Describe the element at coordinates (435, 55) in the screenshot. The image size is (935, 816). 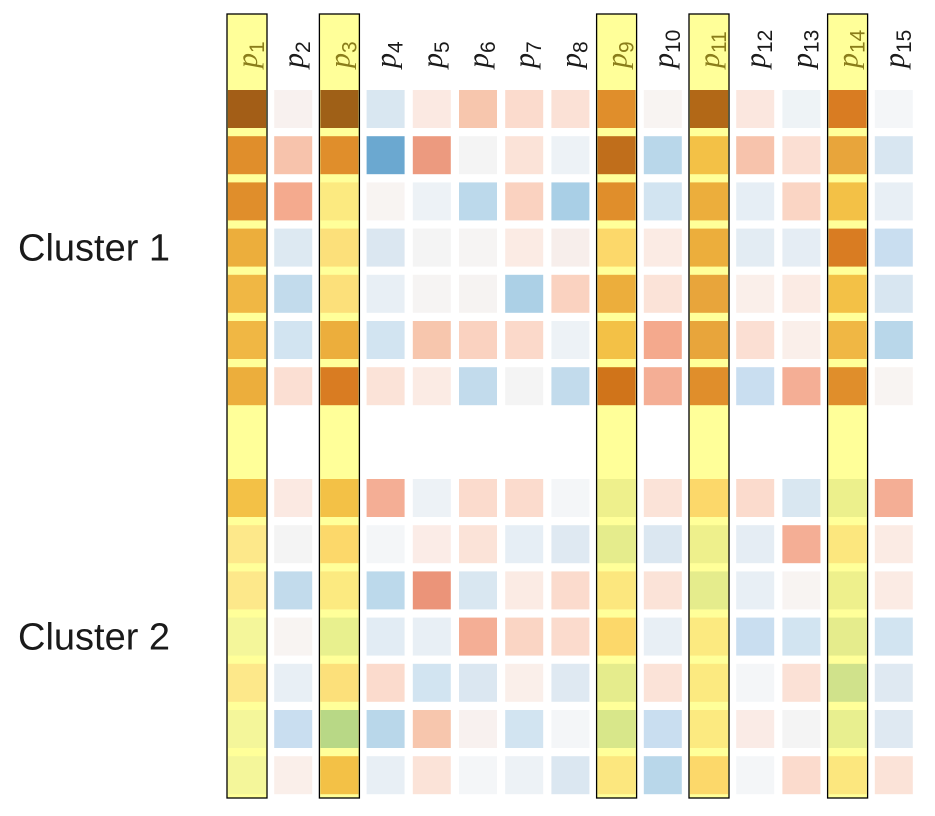
I see `column-label-p5: p5` at that location.